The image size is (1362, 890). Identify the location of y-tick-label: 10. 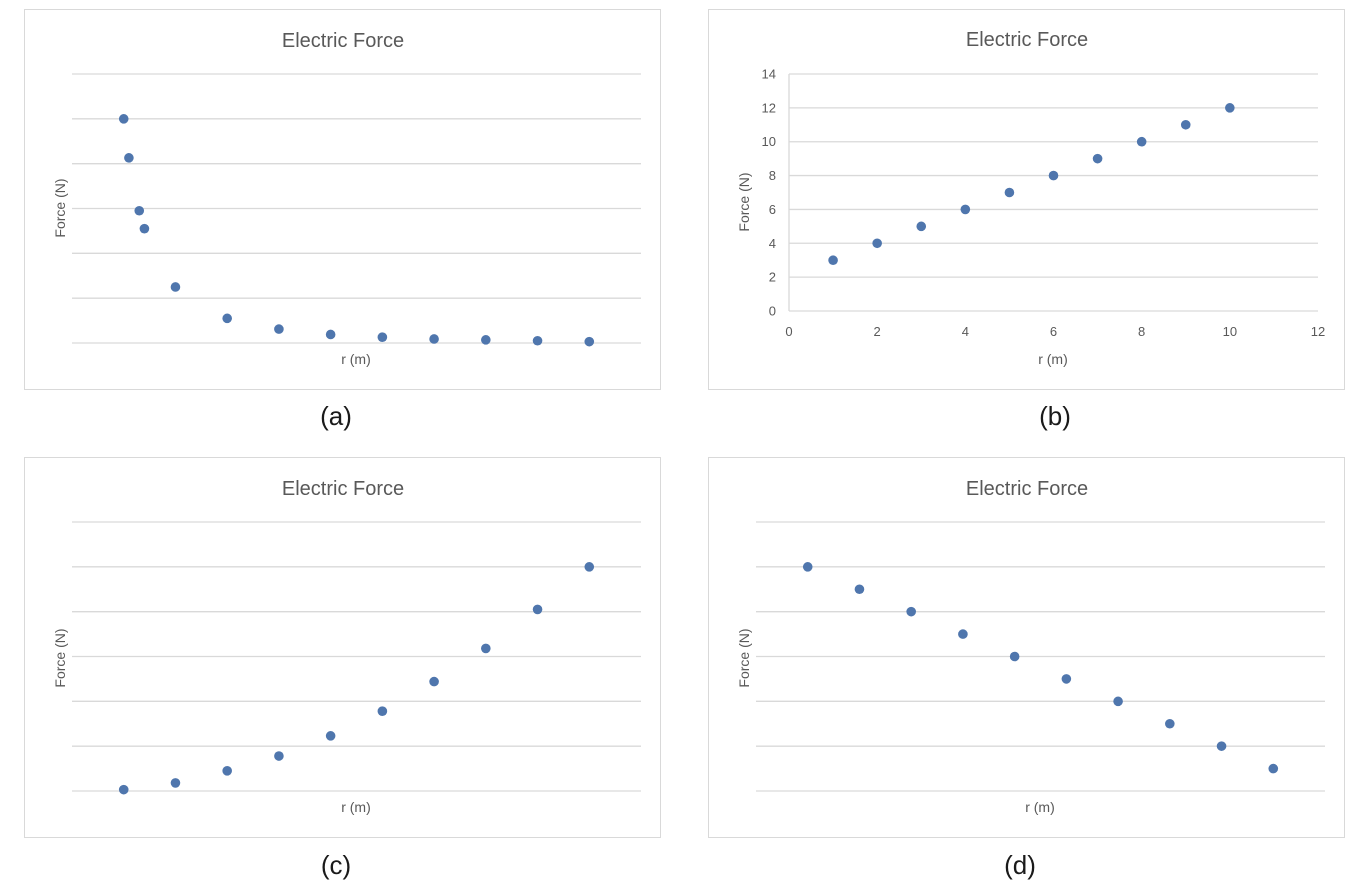
(769, 141).